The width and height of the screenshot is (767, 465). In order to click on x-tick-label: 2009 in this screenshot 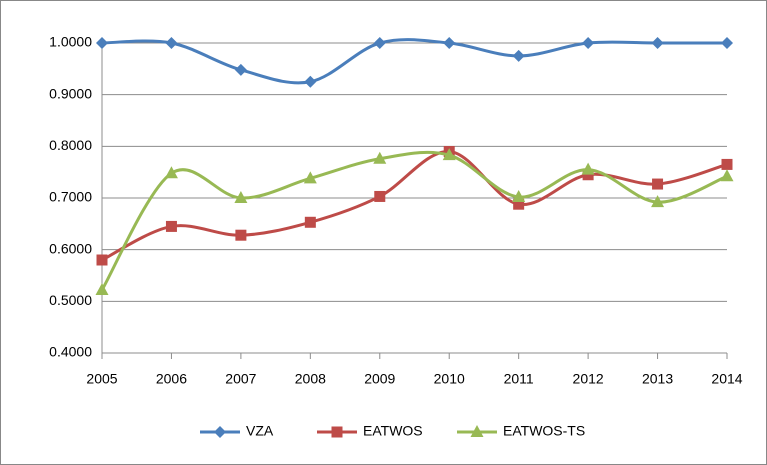, I will do `click(379, 379)`.